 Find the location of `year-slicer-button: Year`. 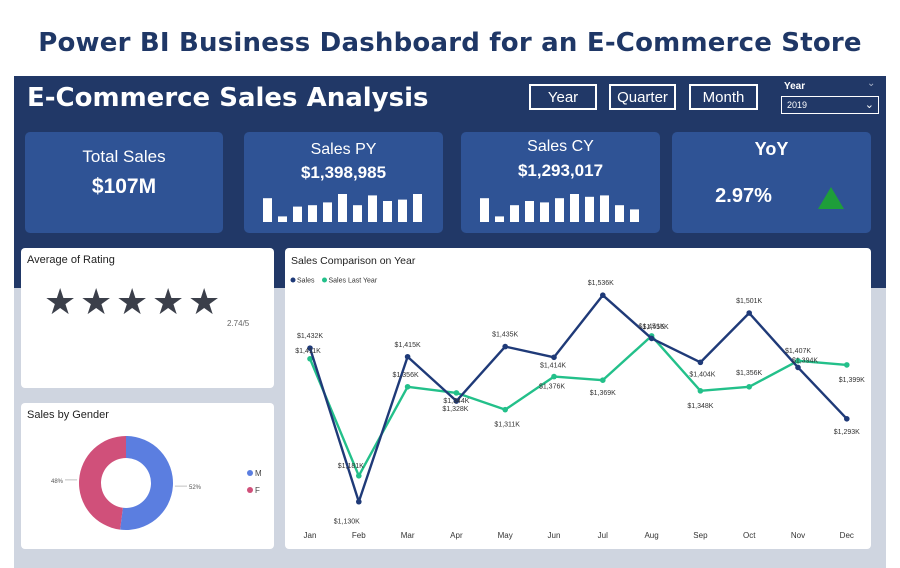

year-slicer-button: Year is located at coordinates (563, 97).